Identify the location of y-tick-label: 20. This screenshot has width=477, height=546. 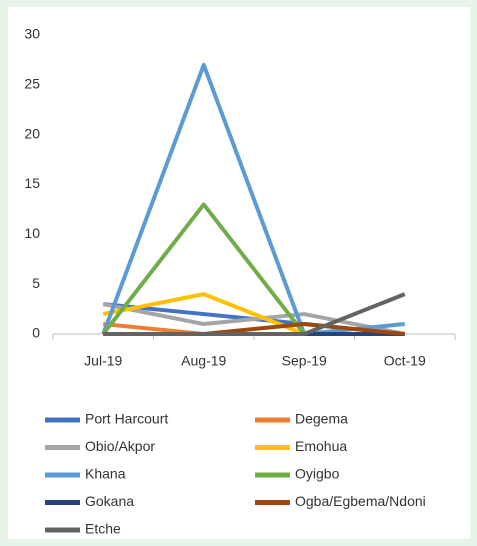
(32, 133).